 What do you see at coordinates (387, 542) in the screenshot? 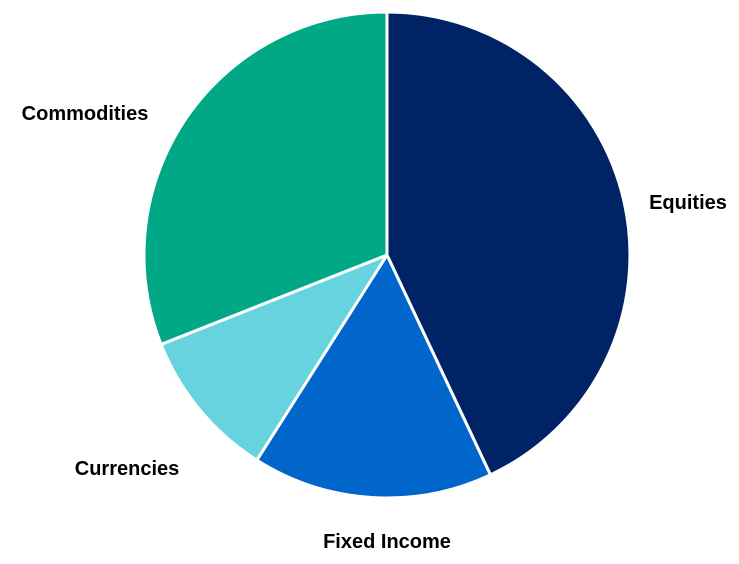
I see `pie-label-fixed-income: Fixed Income` at bounding box center [387, 542].